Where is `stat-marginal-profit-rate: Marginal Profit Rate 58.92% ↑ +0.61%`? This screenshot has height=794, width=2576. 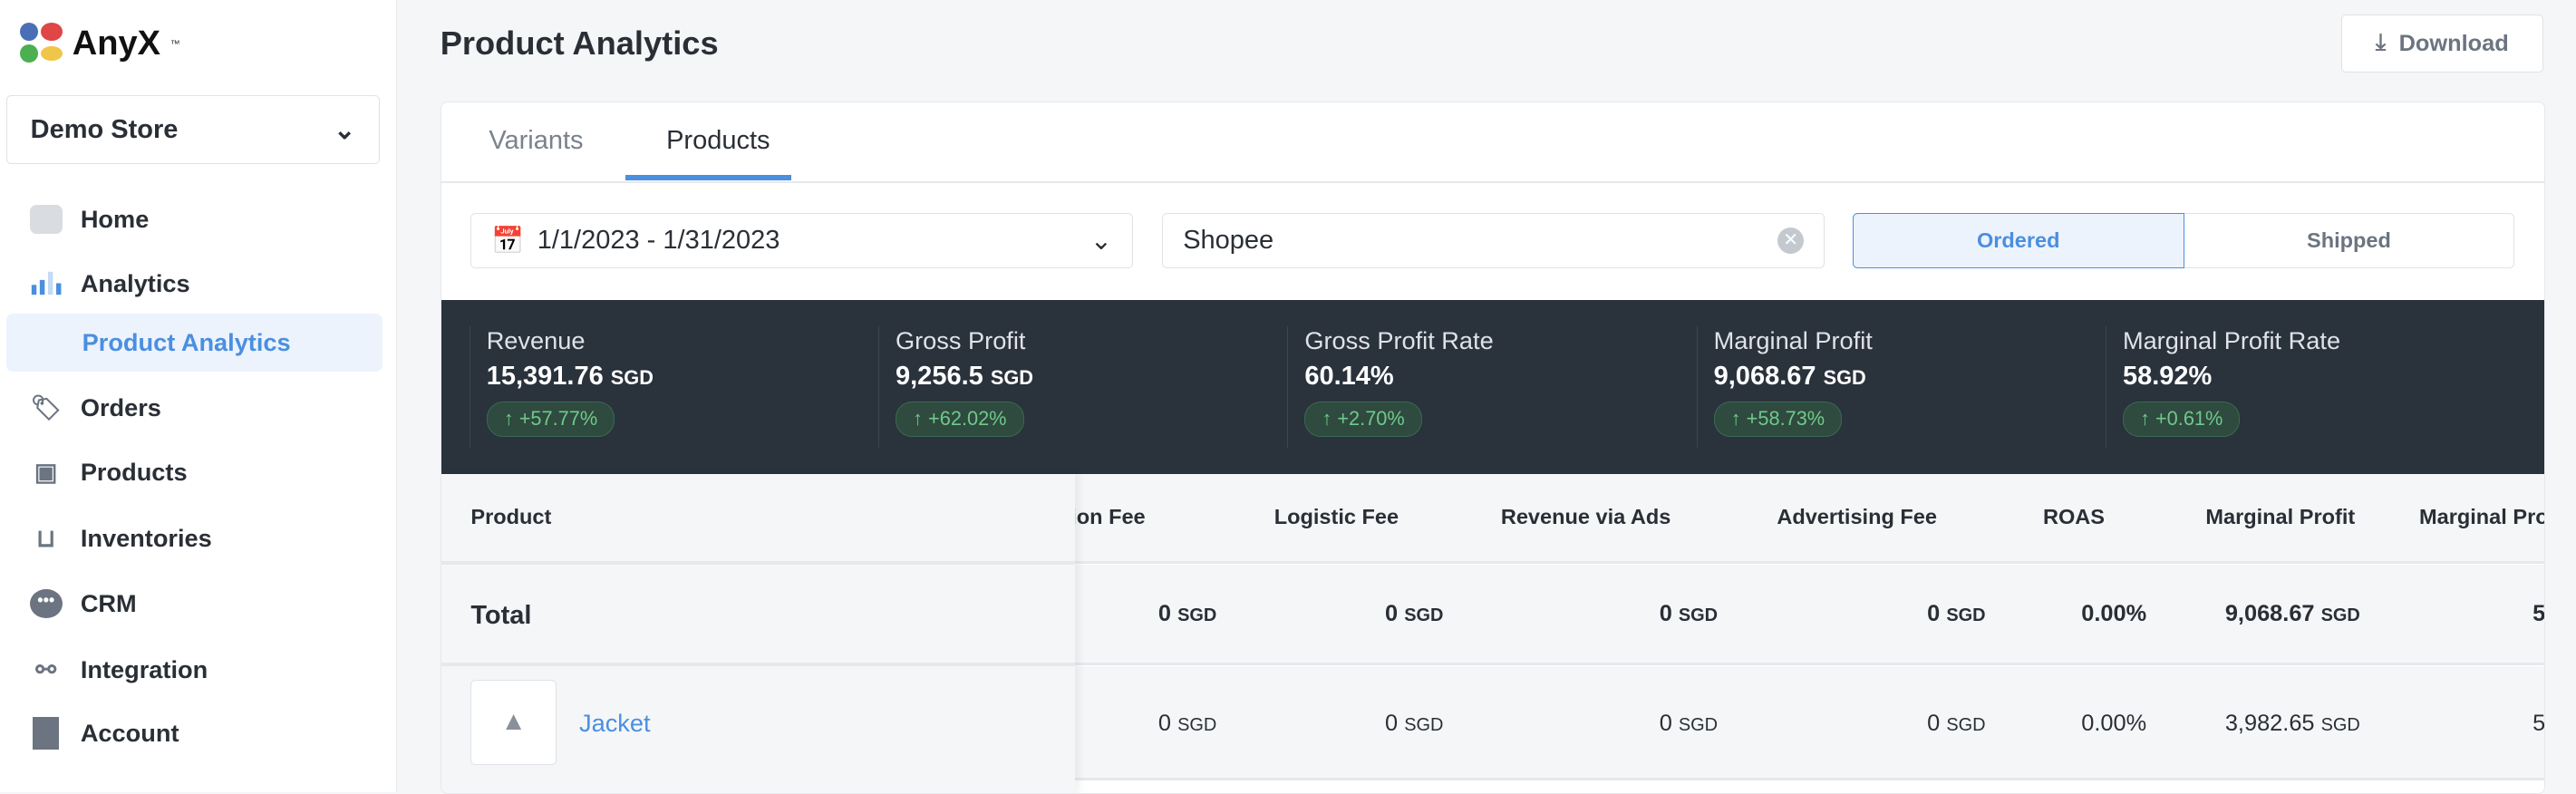 stat-marginal-profit-rate: Marginal Profit Rate 58.92% ↑ +0.61% is located at coordinates (2318, 386).